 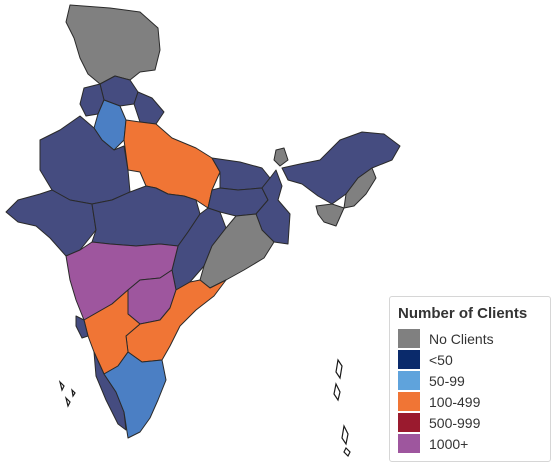 I want to click on legend-label: 100-499, so click(x=455, y=401).